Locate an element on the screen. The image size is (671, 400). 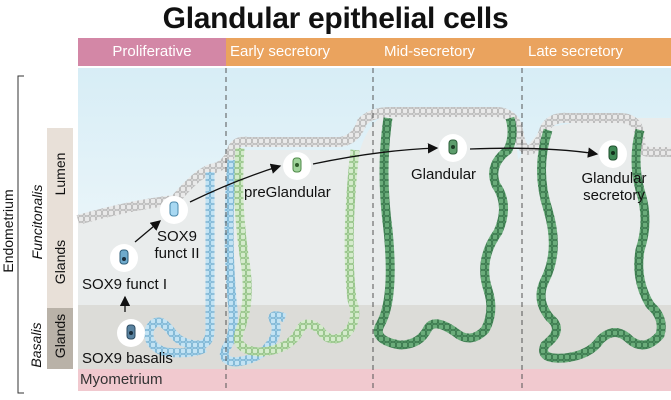
phase-mid-secretory: Mid-secretory is located at coordinates (429, 51).